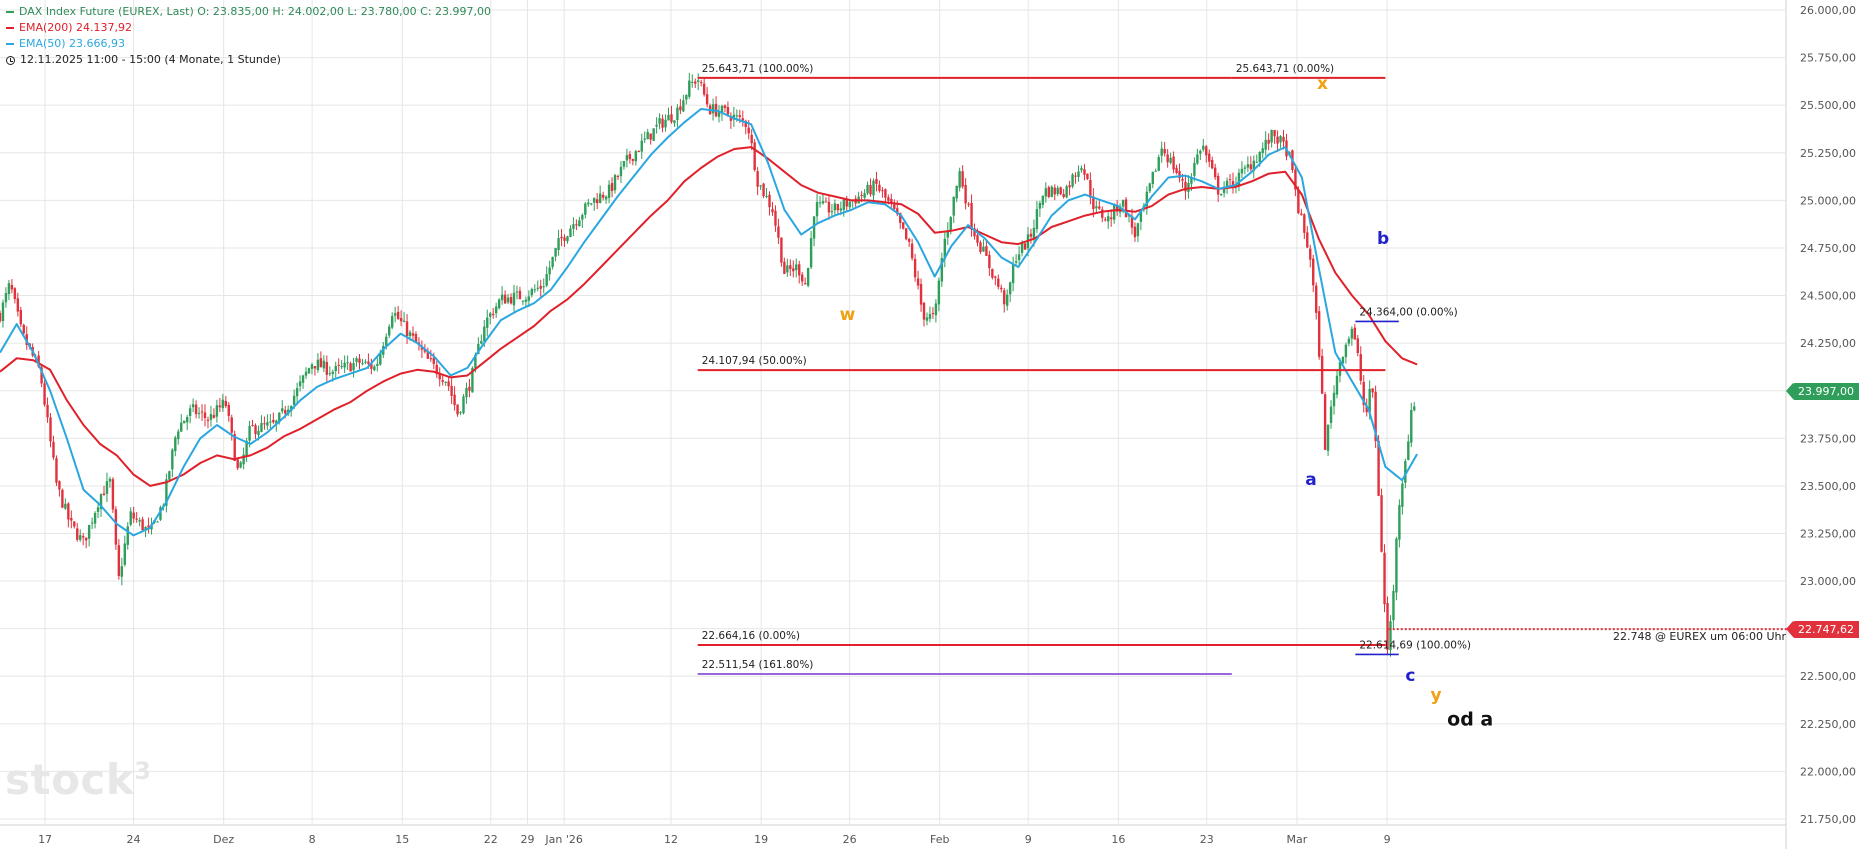 The image size is (1862, 849). What do you see at coordinates (1822, 391) in the screenshot?
I see `last-price-tag: 23.997,00` at bounding box center [1822, 391].